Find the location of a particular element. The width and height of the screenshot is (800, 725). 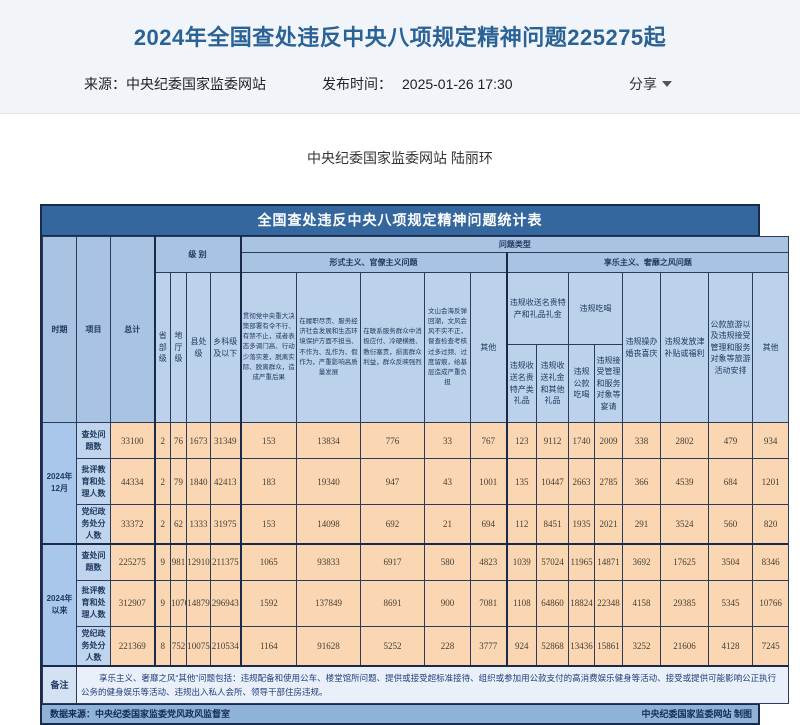

value-cell: 1333 is located at coordinates (198, 524).